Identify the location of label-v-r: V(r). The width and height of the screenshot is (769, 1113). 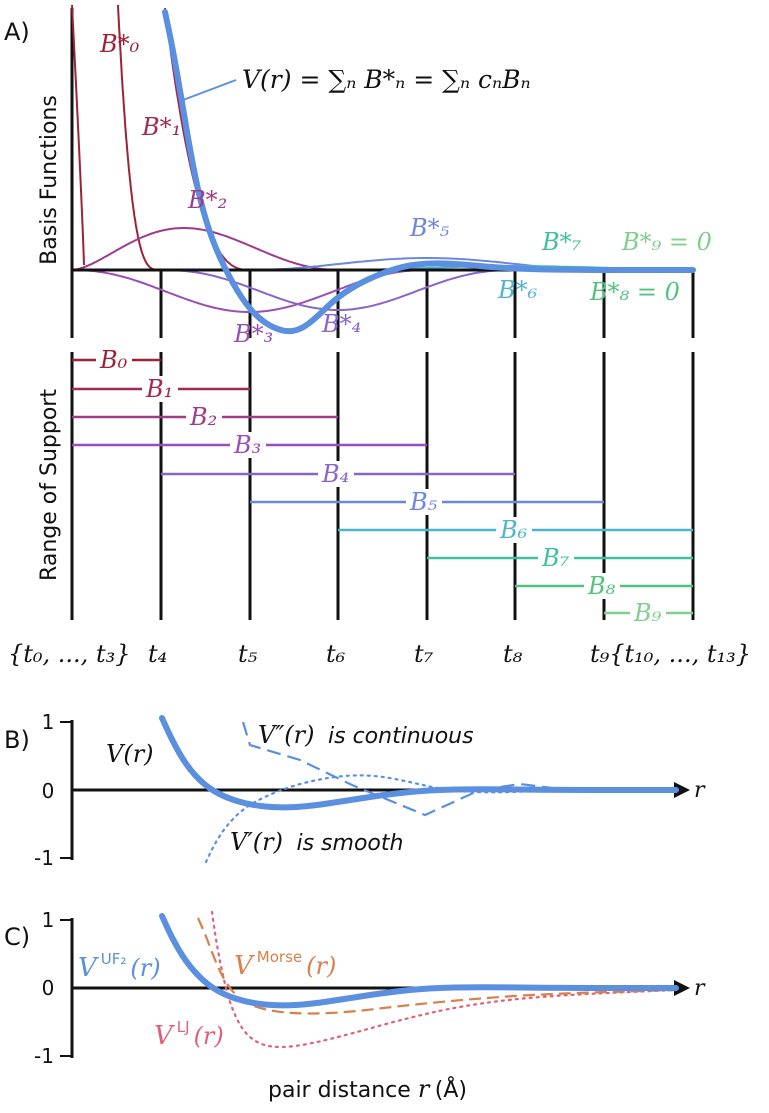
(130, 754).